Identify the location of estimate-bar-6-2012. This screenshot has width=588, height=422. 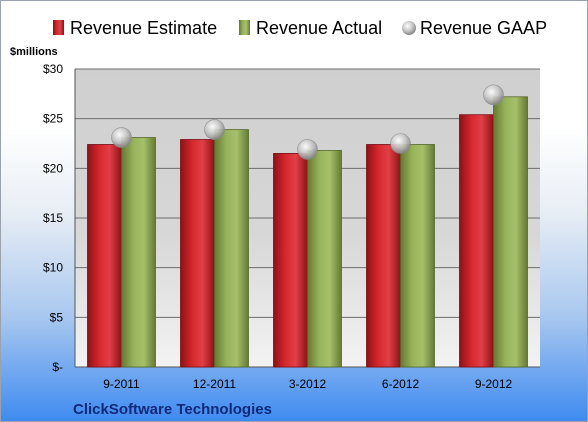
(383, 256).